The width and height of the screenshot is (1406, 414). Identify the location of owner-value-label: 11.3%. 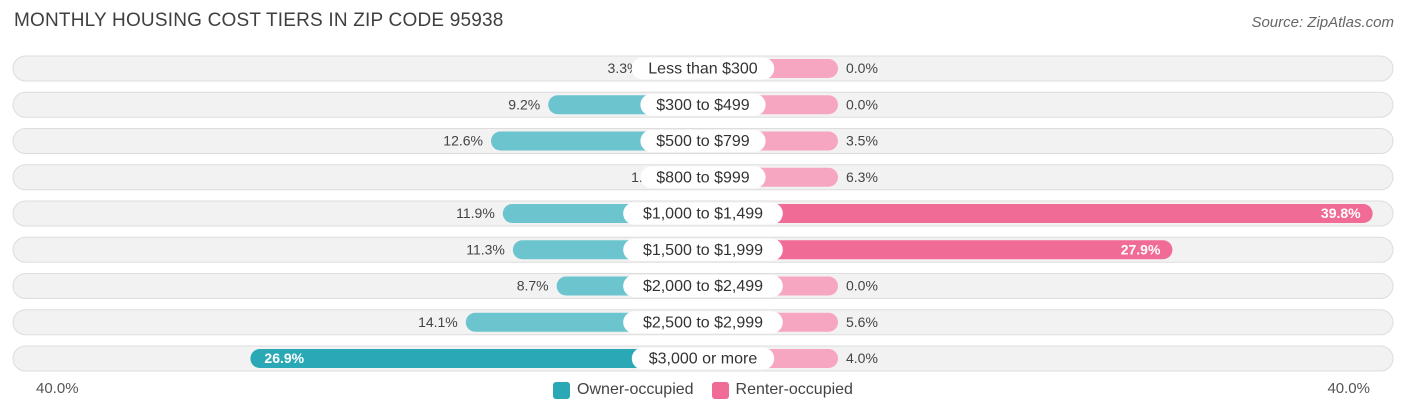
(485, 249).